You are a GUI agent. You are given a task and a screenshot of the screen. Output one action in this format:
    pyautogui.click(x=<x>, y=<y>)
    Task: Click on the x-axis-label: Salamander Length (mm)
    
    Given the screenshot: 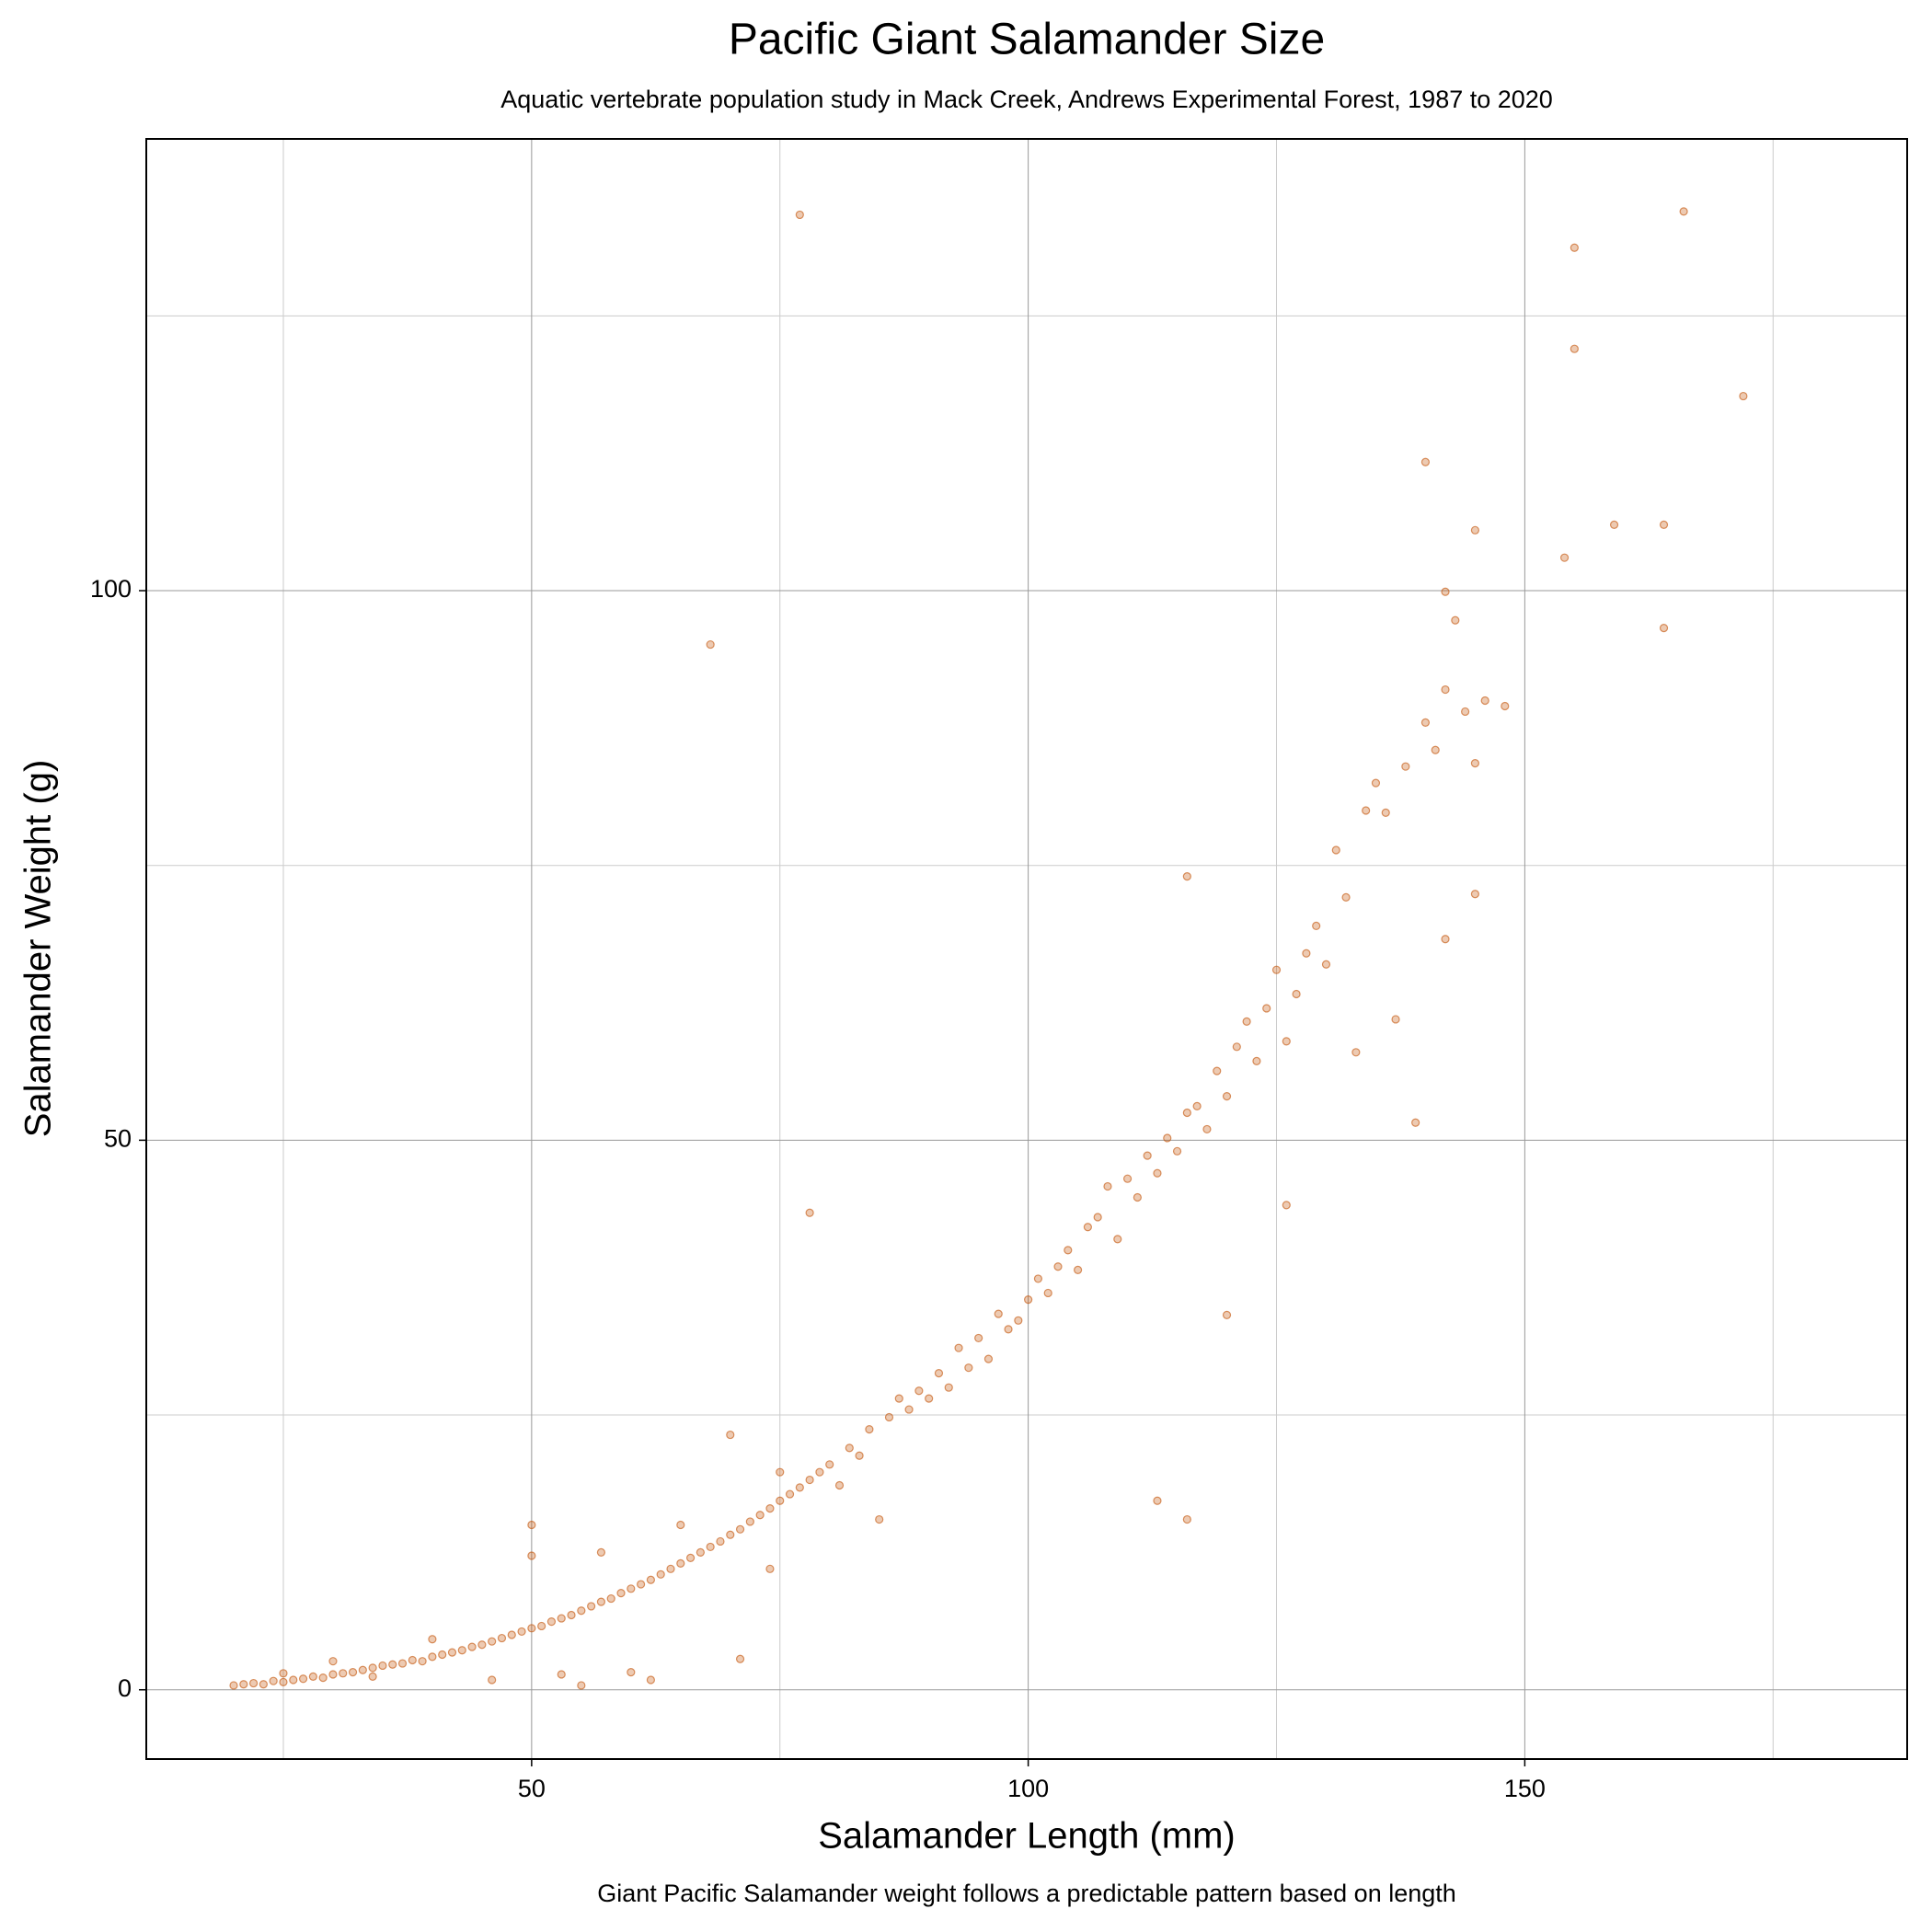 What is the action you would take?
    pyautogui.click(x=1027, y=1836)
    